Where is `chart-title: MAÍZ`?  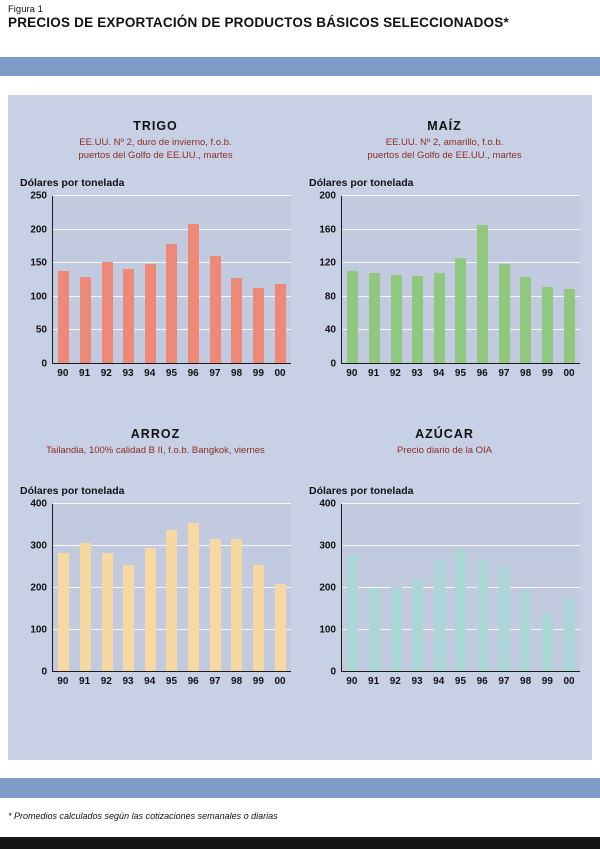
chart-title: MAÍZ is located at coordinates (444, 126).